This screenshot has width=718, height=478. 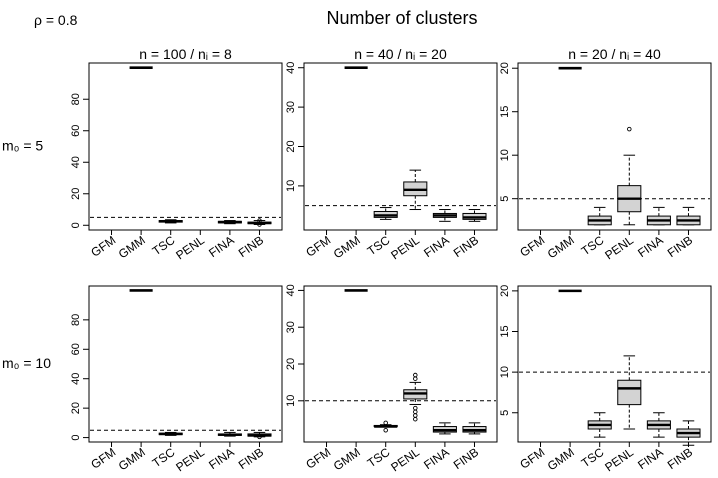 I want to click on figure-title: Number of clusters, so click(x=401, y=18).